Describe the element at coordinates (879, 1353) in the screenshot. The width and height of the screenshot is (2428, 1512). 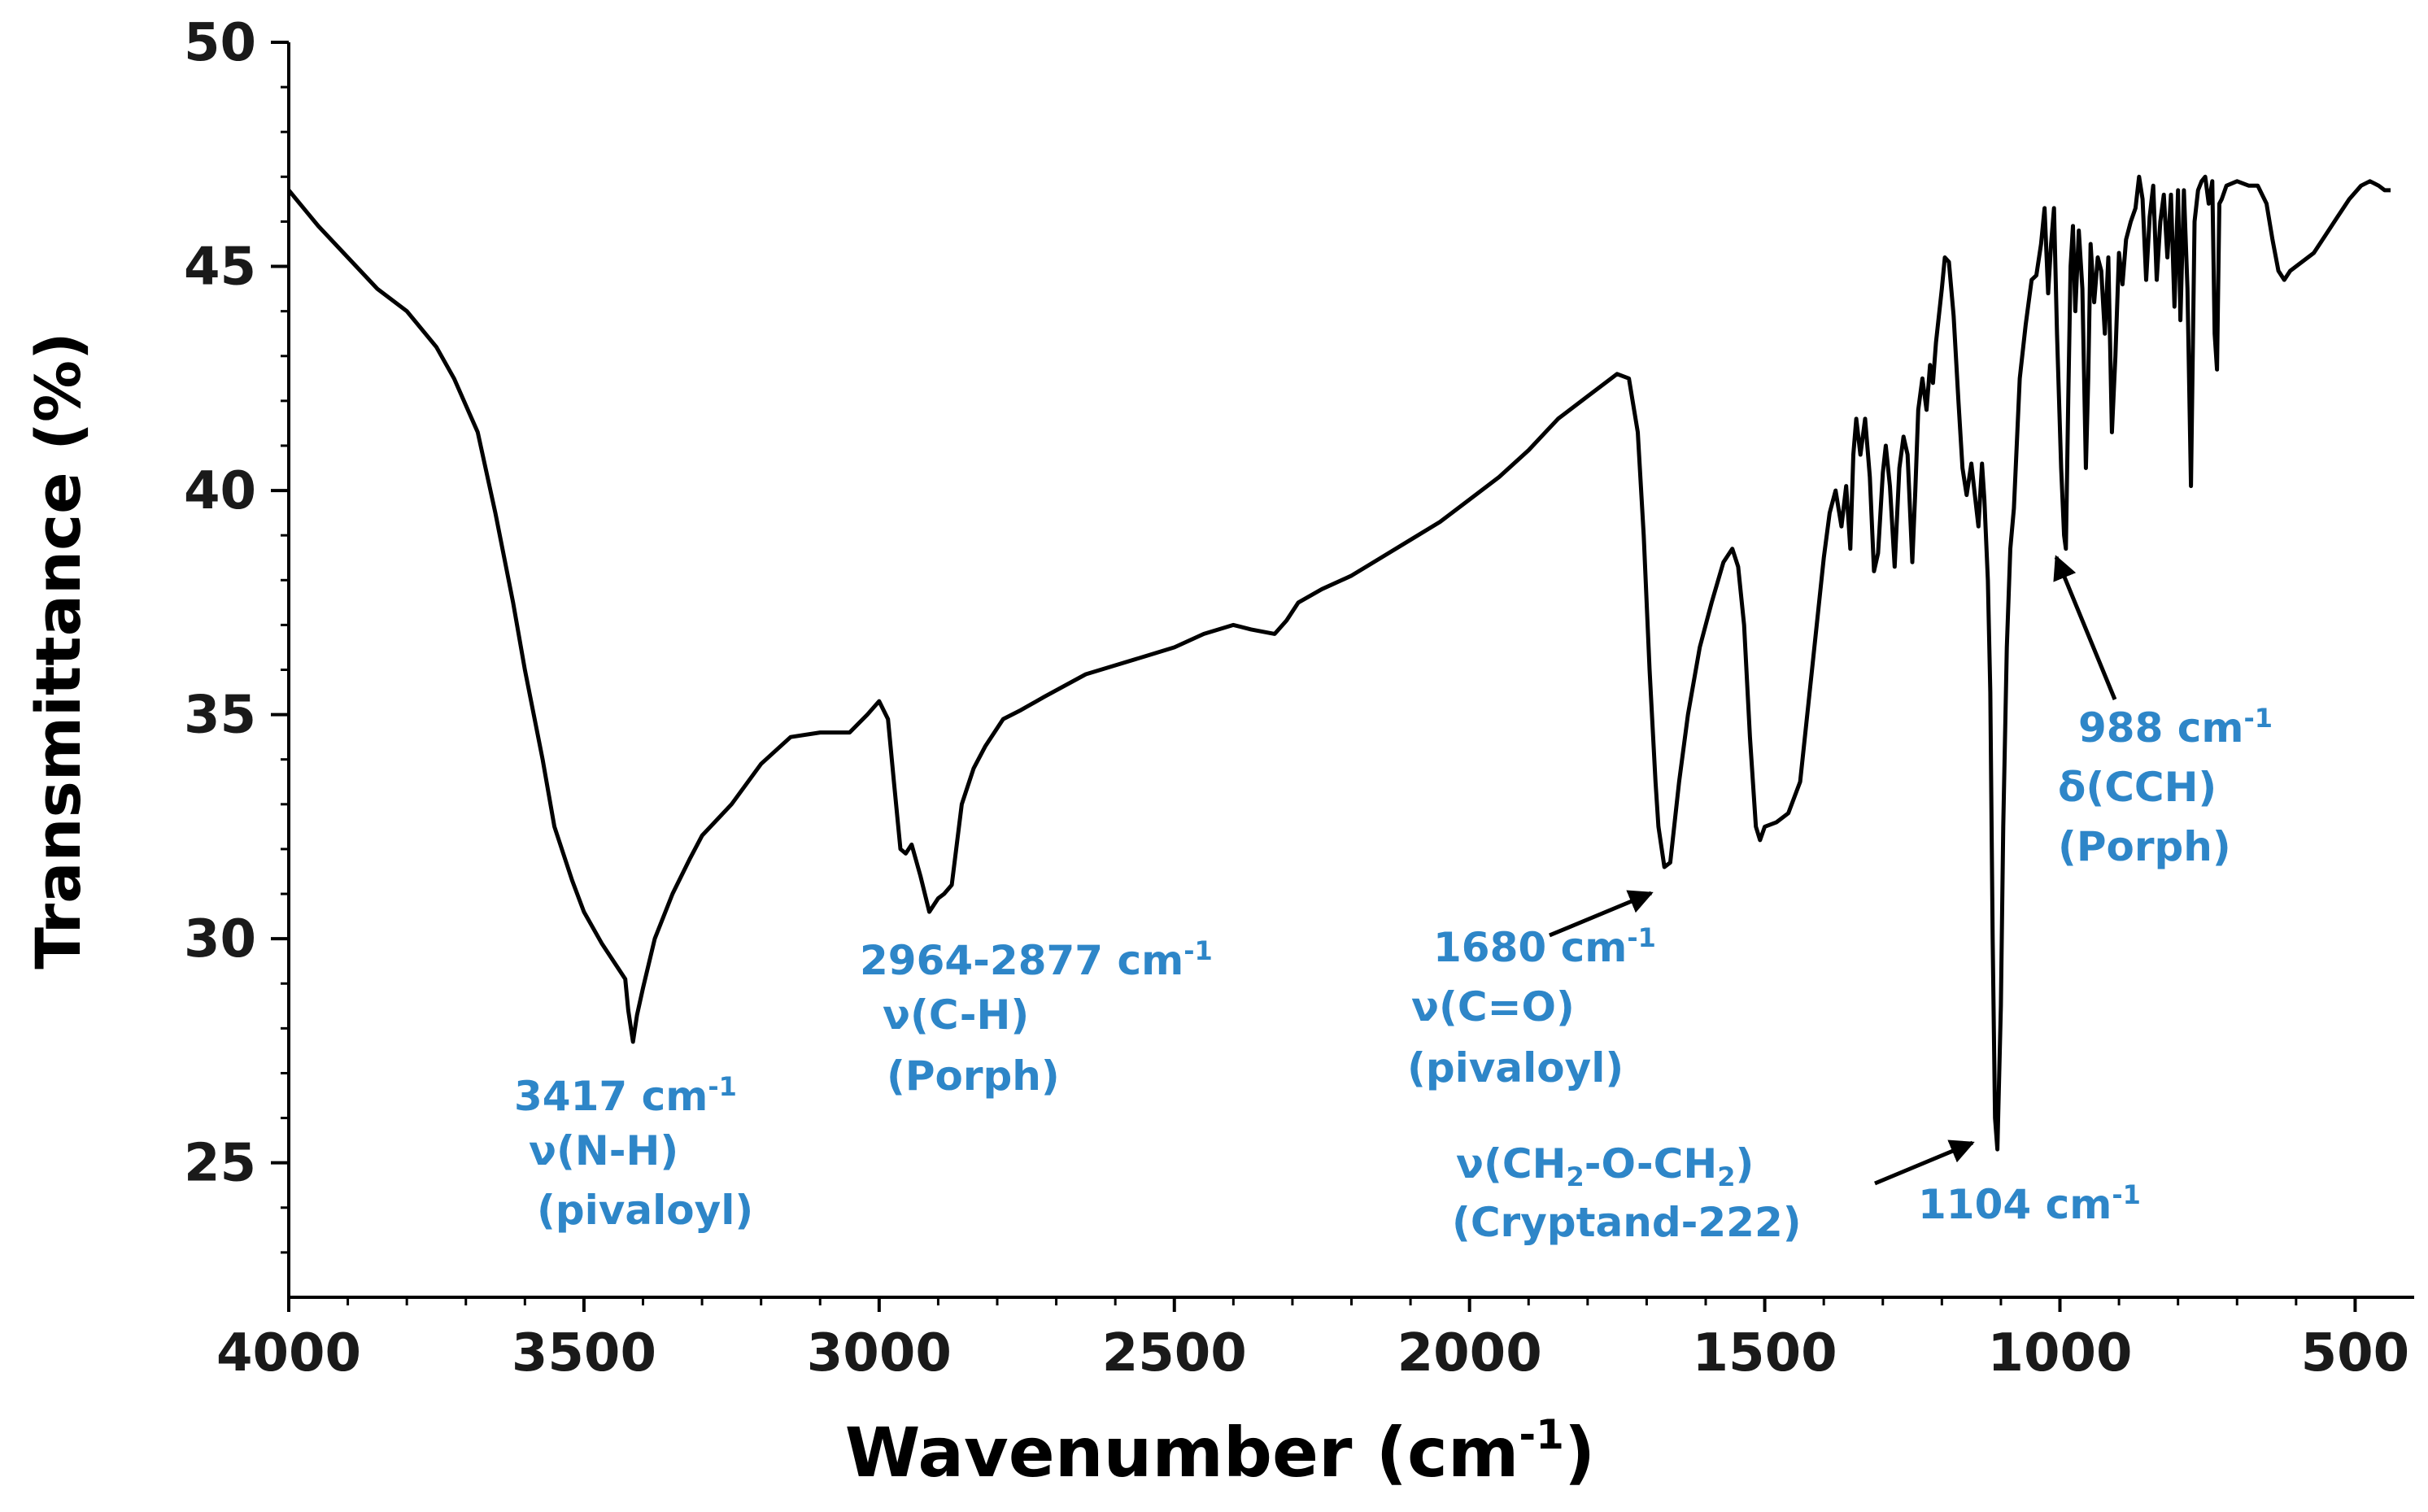
I see `x-tick-label: 3000` at that location.